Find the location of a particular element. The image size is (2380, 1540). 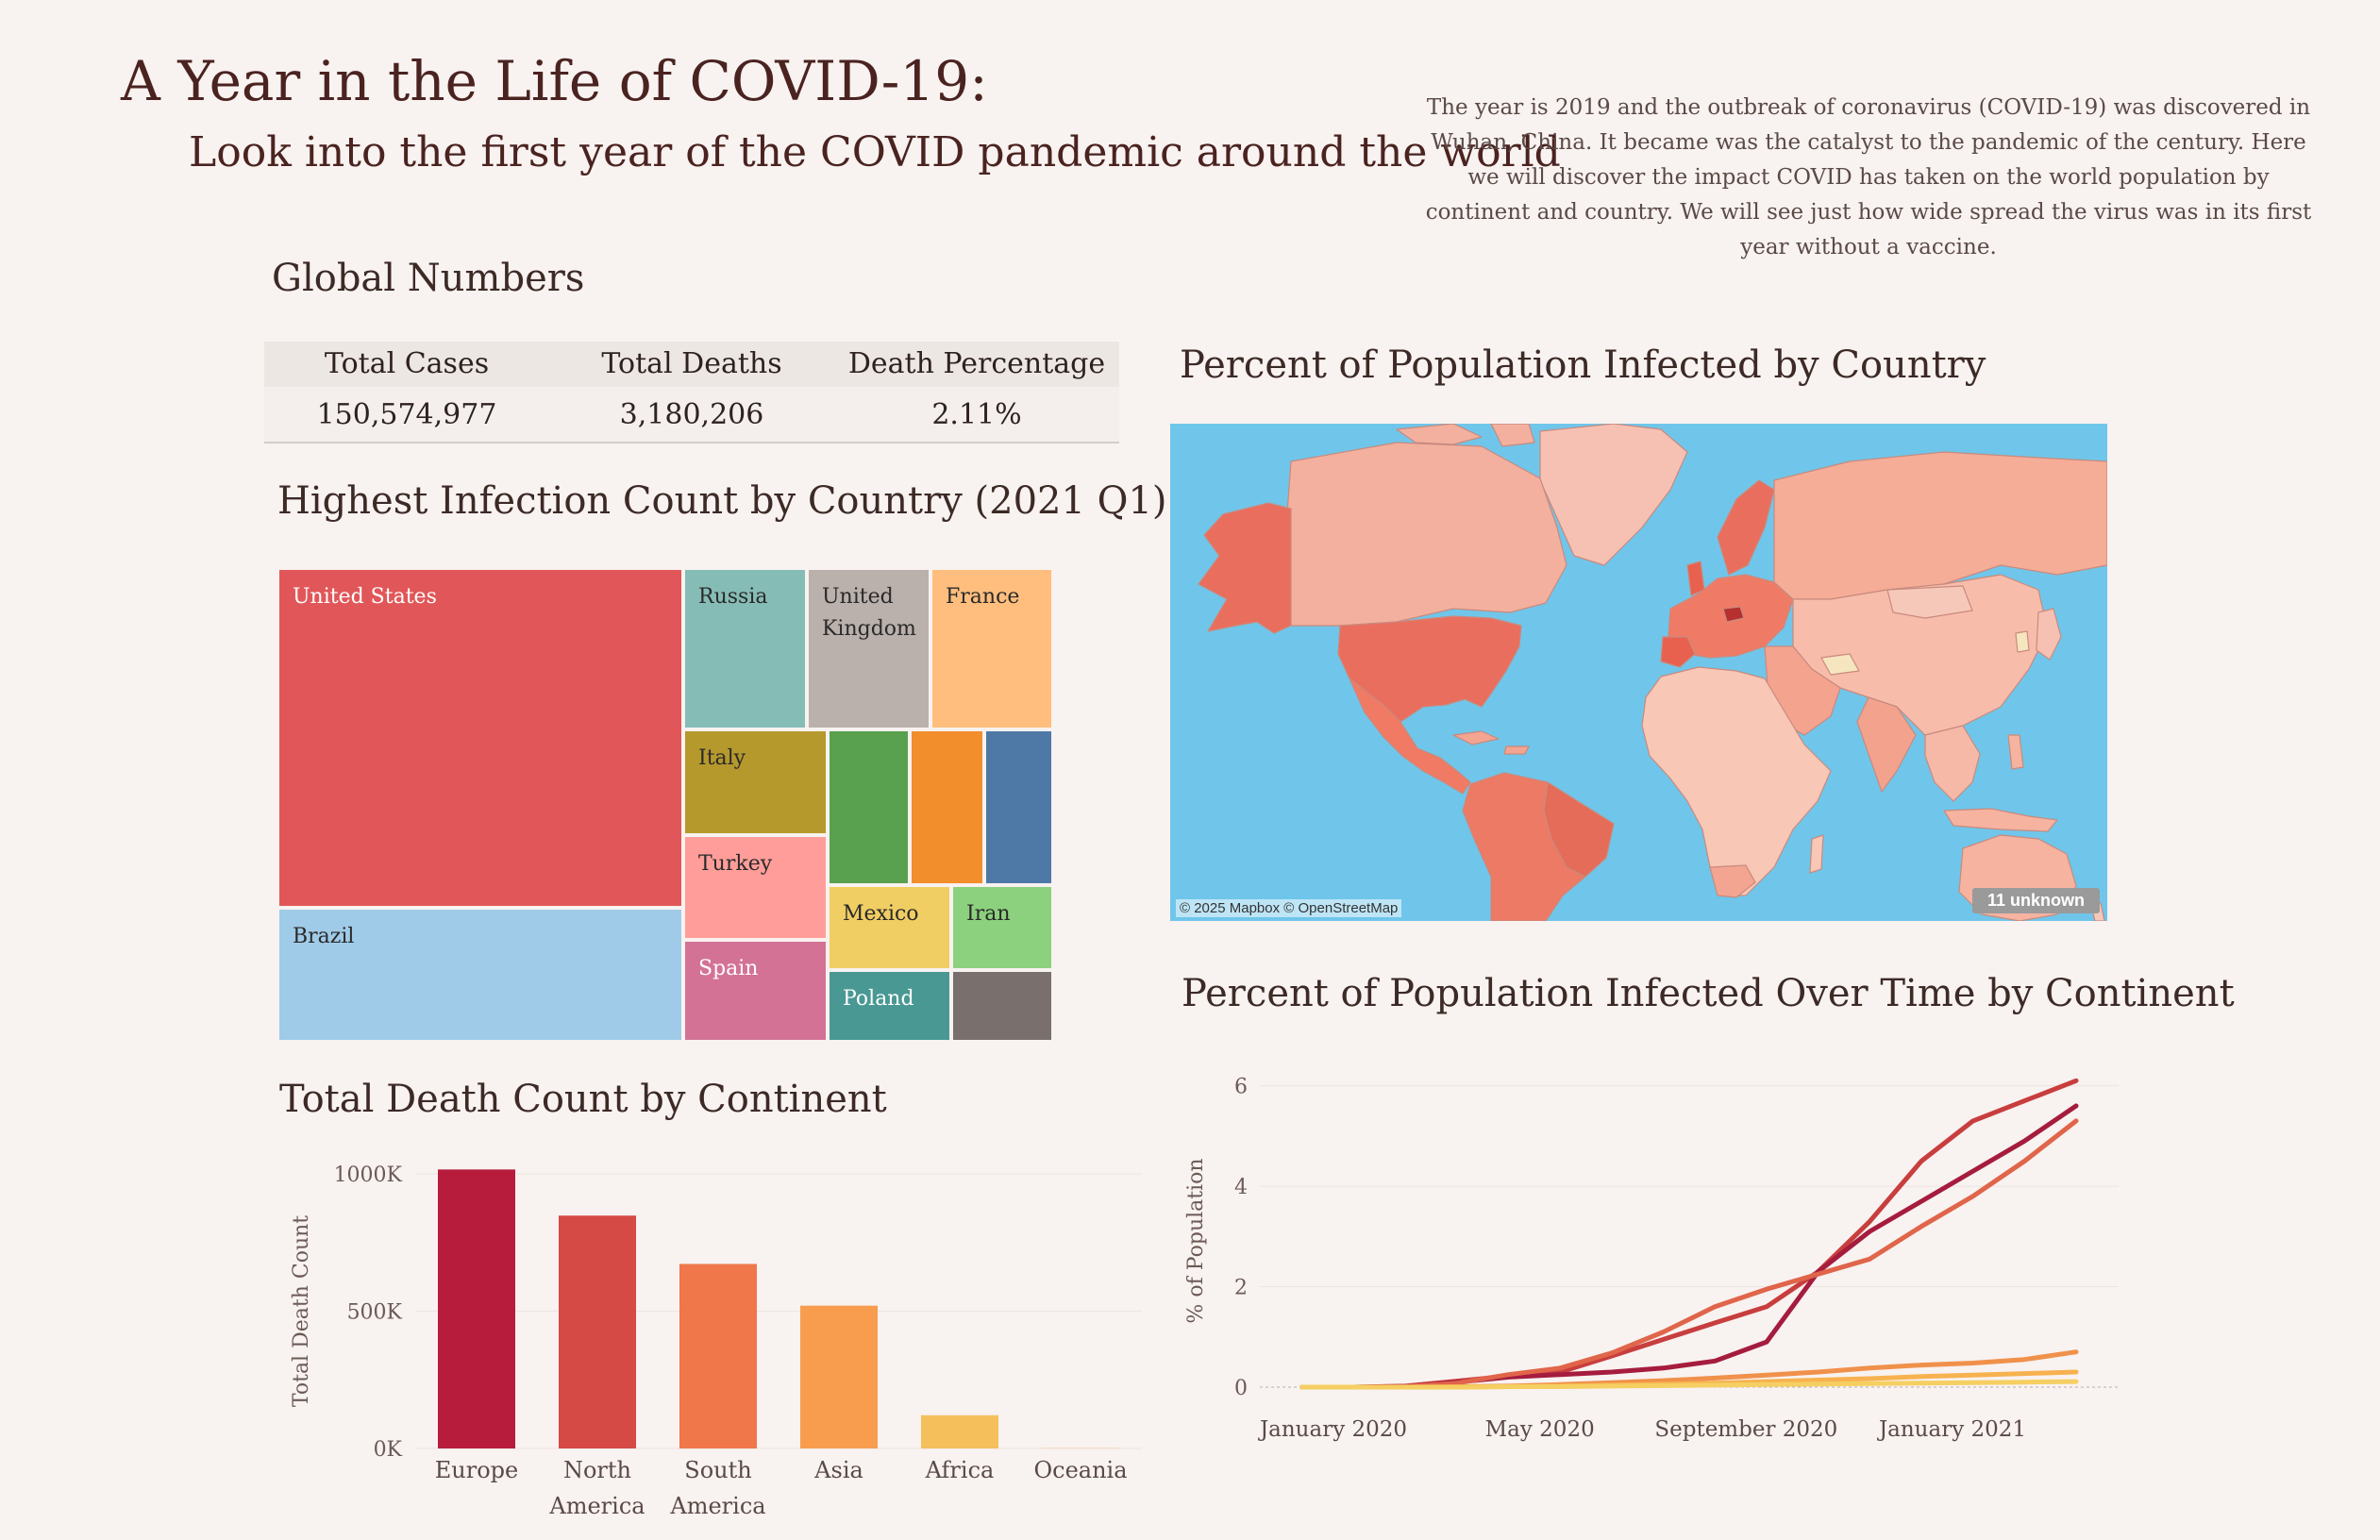

world-map-svg is located at coordinates (1652, 672).